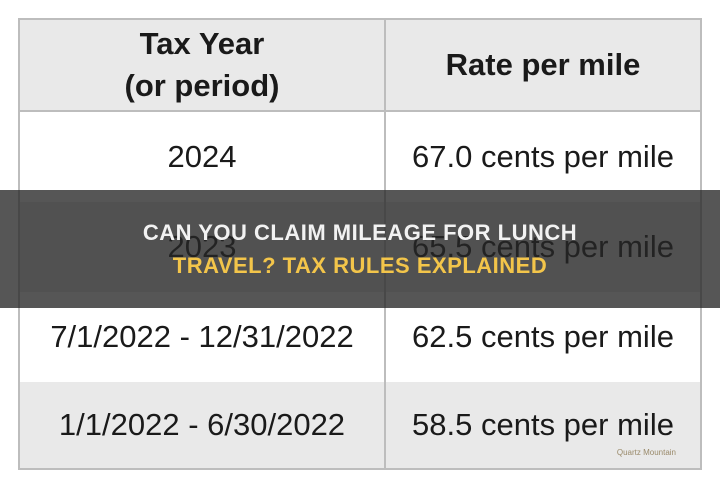  I want to click on watermark: Quartz Mountain, so click(646, 452).